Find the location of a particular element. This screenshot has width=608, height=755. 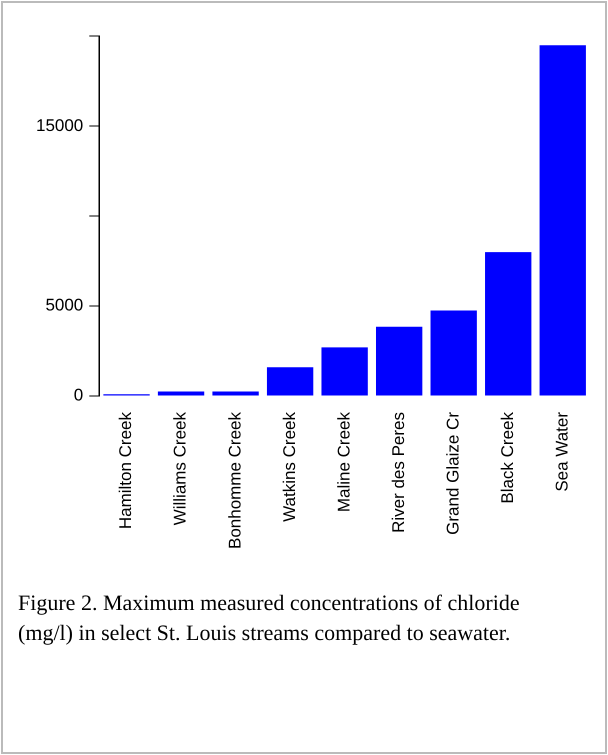

y-tick-label: 0 is located at coordinates (79, 395).